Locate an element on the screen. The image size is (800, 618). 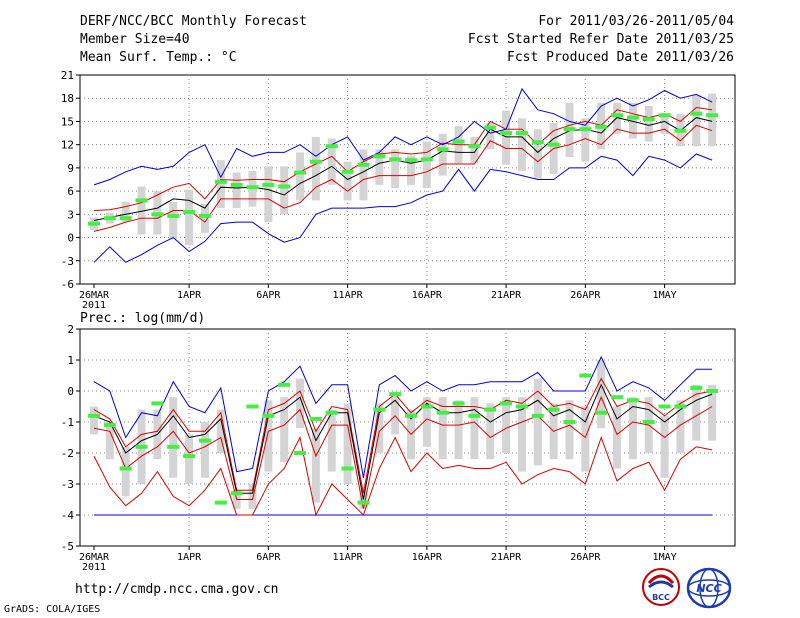
prec-ytick-label: -5 is located at coordinates (67, 546).